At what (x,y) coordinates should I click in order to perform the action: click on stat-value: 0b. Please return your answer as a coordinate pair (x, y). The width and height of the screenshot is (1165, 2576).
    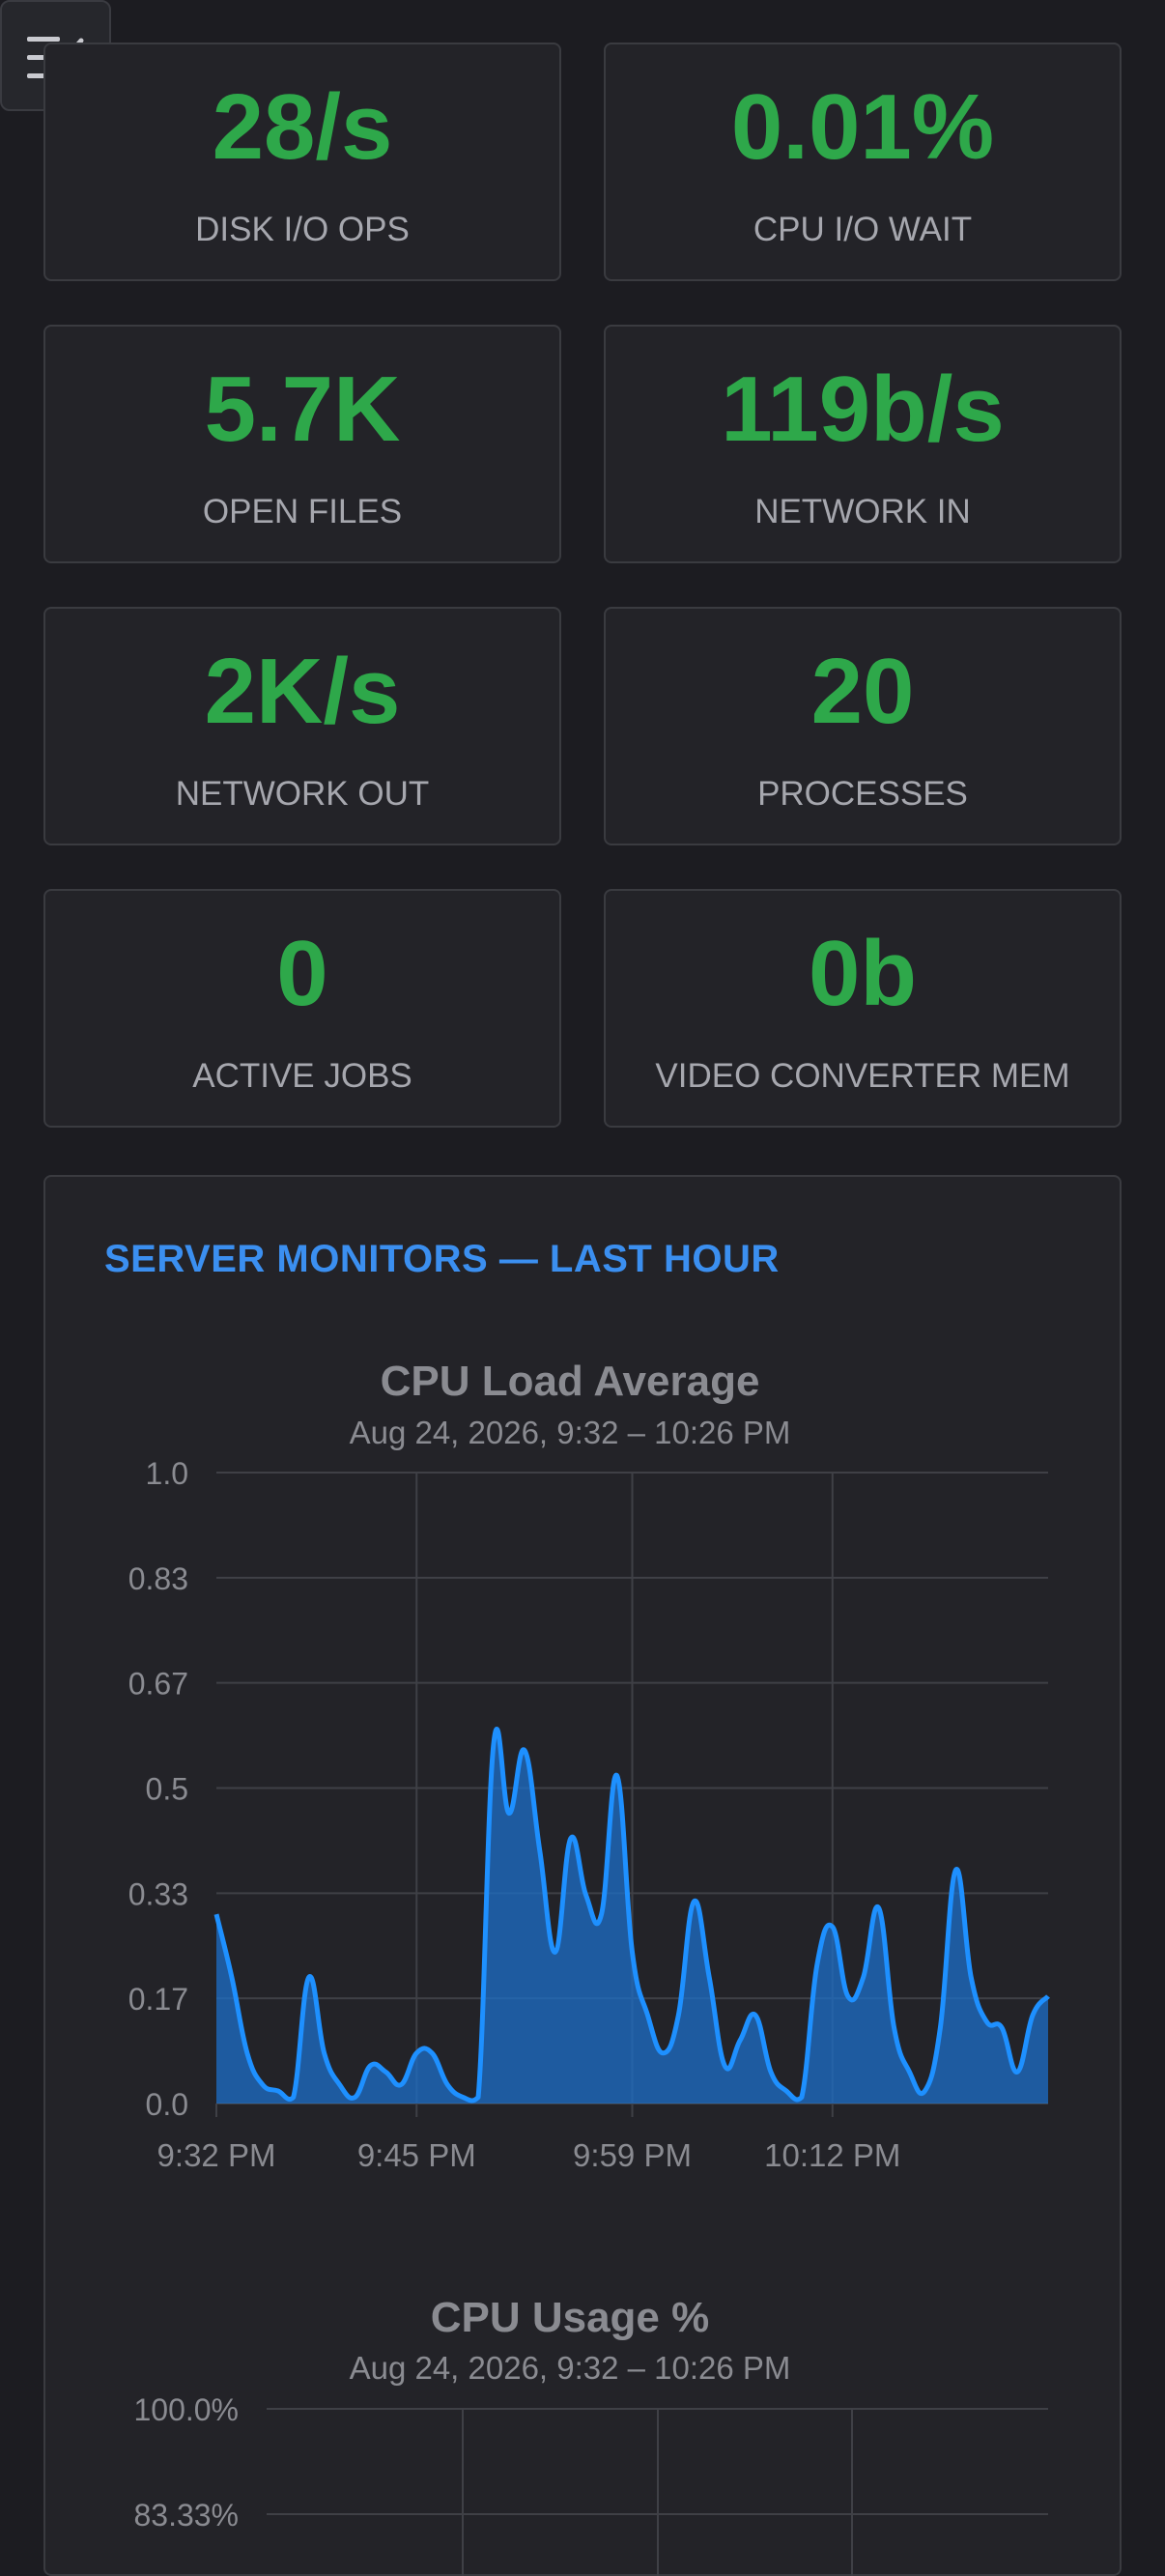
    Looking at the image, I should click on (863, 974).